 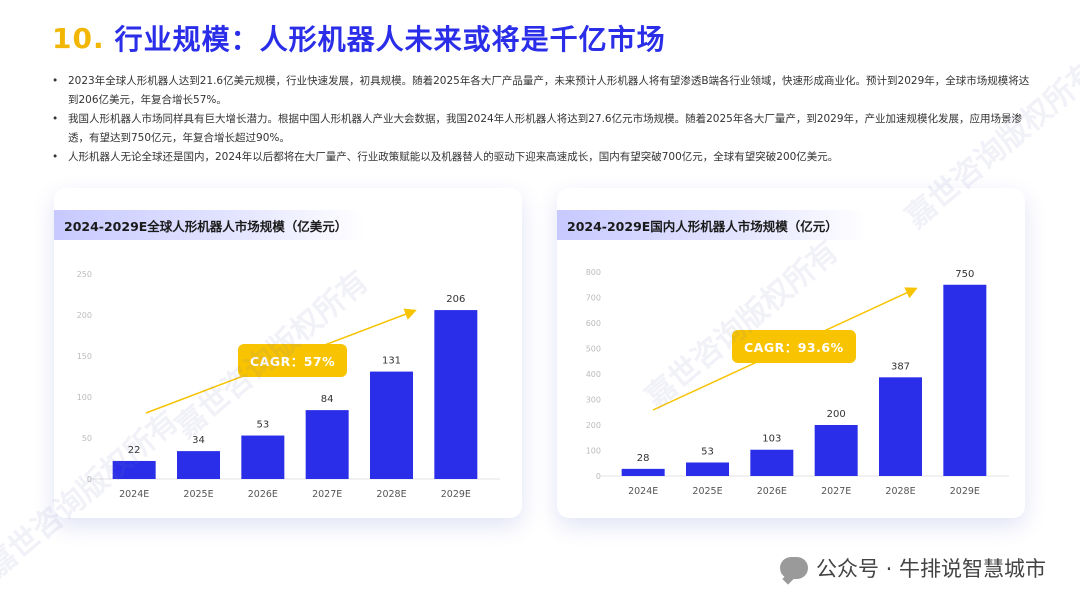 What do you see at coordinates (327, 399) in the screenshot?
I see `data-label: 84` at bounding box center [327, 399].